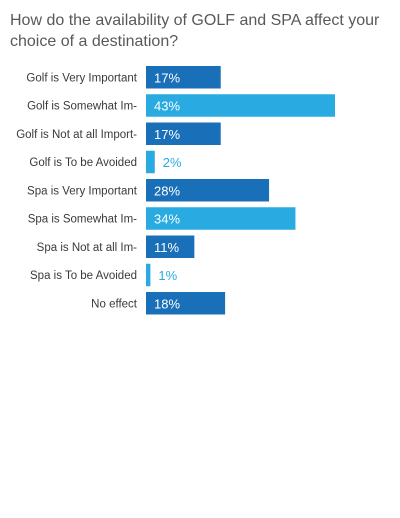  What do you see at coordinates (76, 135) in the screenshot?
I see `category-label: Golf is Not at all Import-` at bounding box center [76, 135].